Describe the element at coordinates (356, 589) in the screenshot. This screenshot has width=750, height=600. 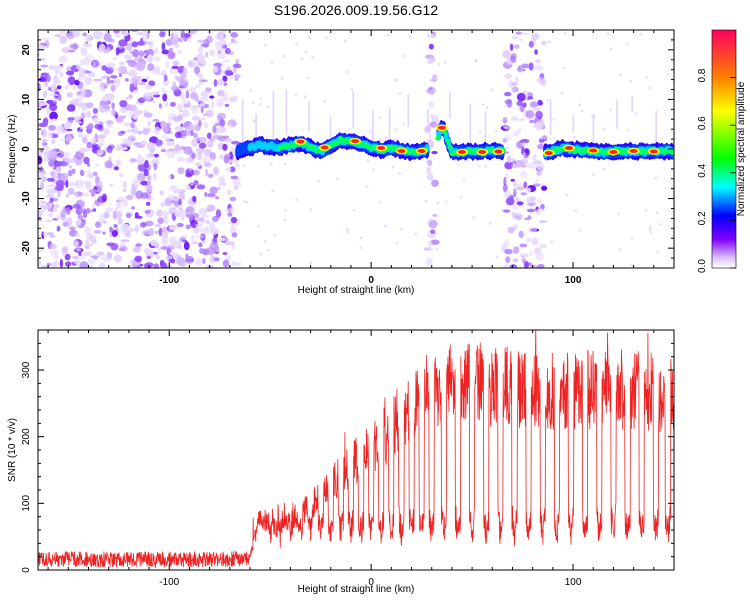
I see `snr-x-label: Height of straight line (km)` at that location.